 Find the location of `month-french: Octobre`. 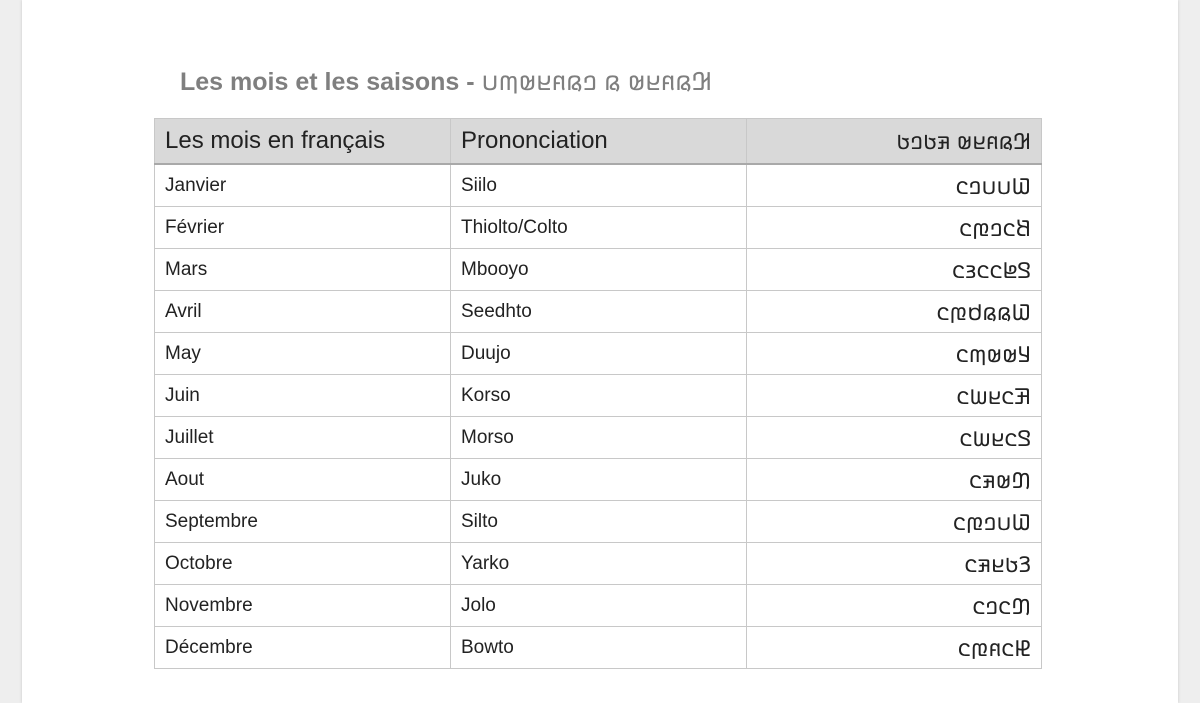

month-french: Octobre is located at coordinates (302, 563).